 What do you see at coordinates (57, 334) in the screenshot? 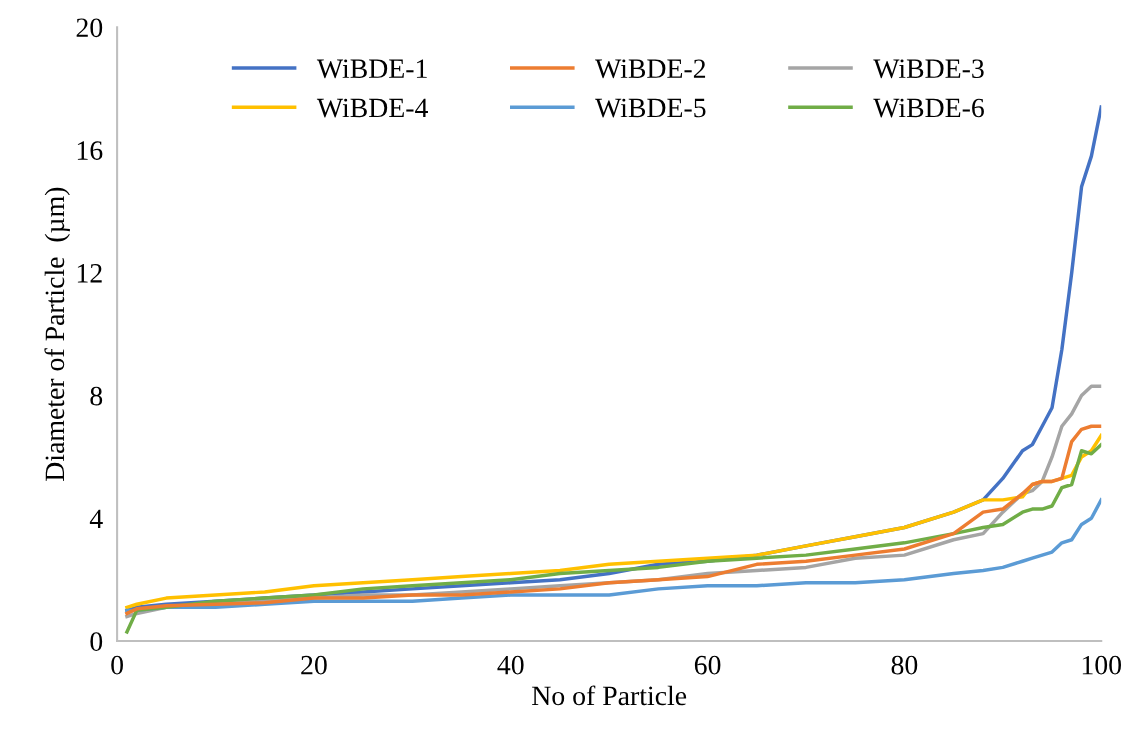
I see `y-axis-title: Diameter of Particle (µm)` at bounding box center [57, 334].